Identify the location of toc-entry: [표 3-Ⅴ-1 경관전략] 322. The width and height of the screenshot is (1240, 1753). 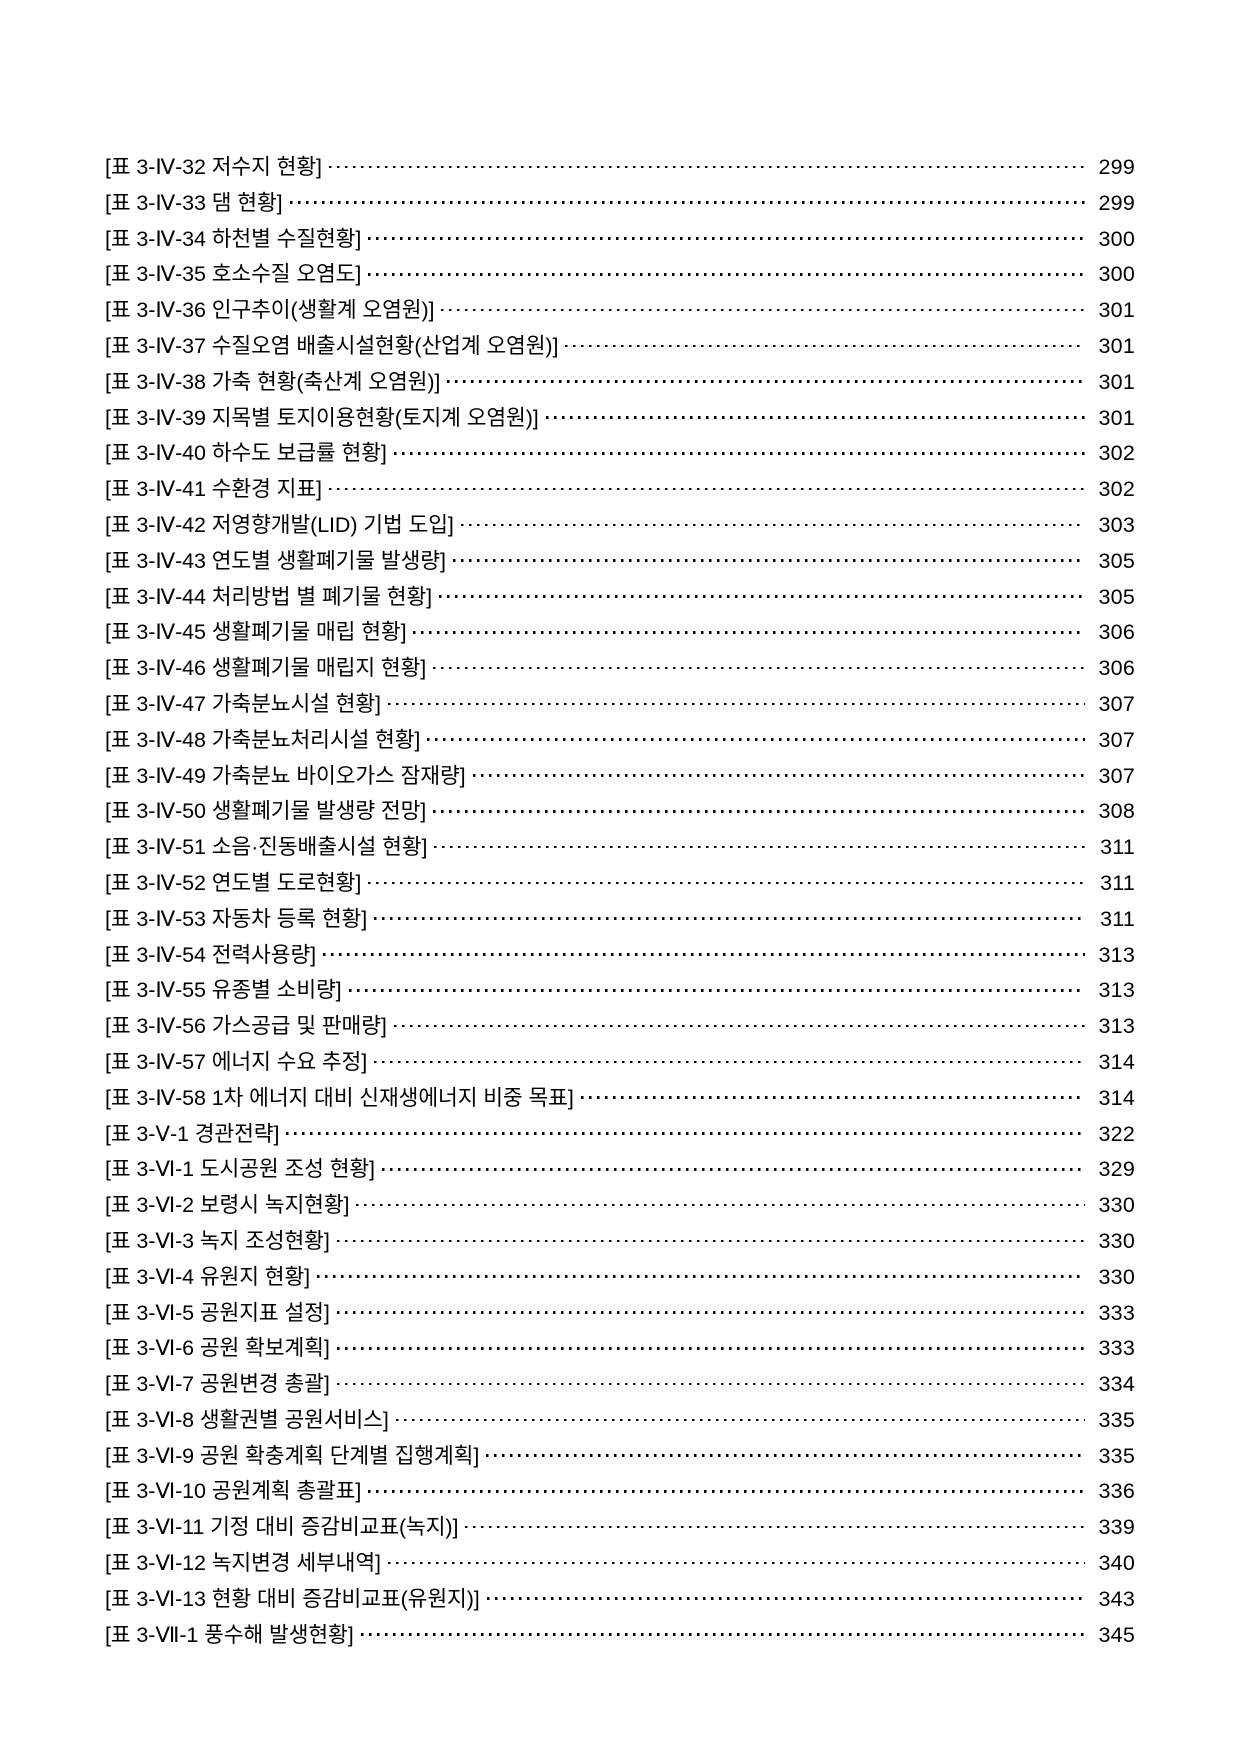
(620, 1135).